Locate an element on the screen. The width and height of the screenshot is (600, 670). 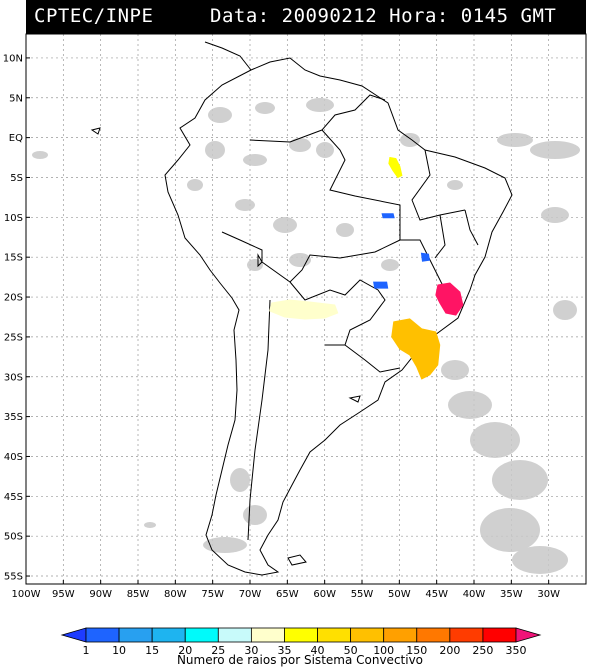
lat-tick-label: 40S is located at coordinates (13, 457).